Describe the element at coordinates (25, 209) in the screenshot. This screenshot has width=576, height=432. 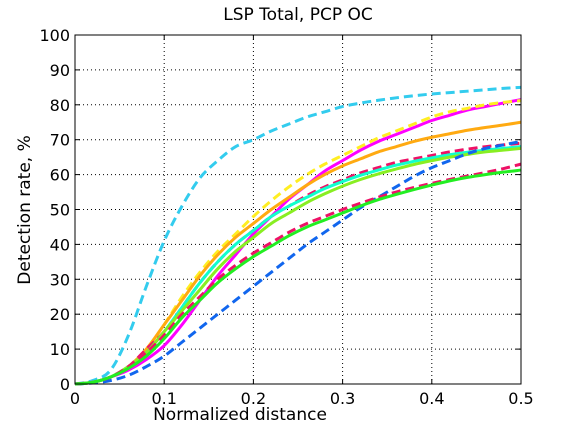
I see `y-axis-label: Detection rate, %` at that location.